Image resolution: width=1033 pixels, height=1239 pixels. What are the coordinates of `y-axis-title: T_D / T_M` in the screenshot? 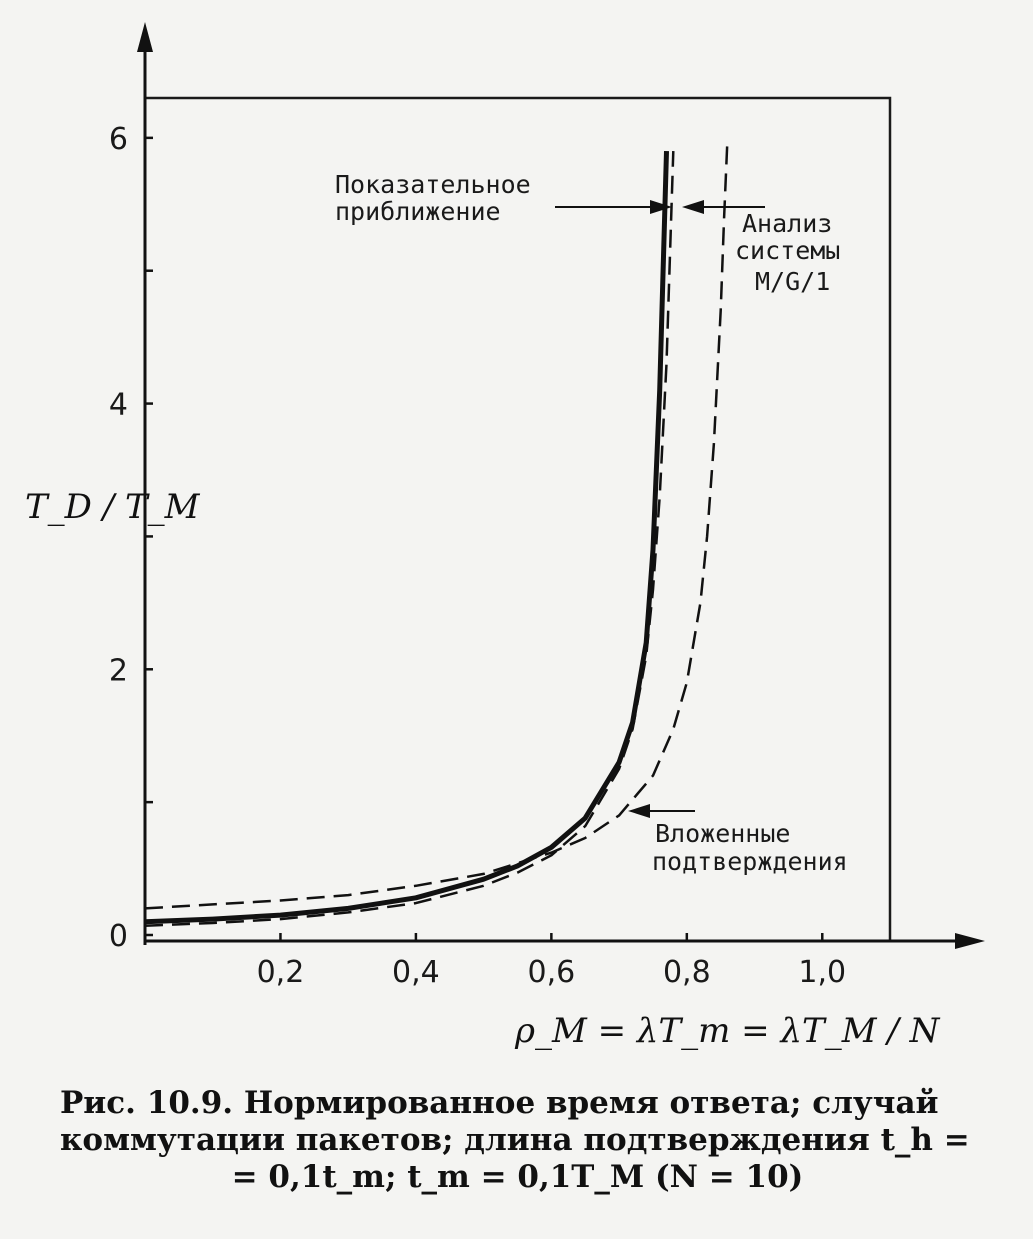 It's located at (113, 507).